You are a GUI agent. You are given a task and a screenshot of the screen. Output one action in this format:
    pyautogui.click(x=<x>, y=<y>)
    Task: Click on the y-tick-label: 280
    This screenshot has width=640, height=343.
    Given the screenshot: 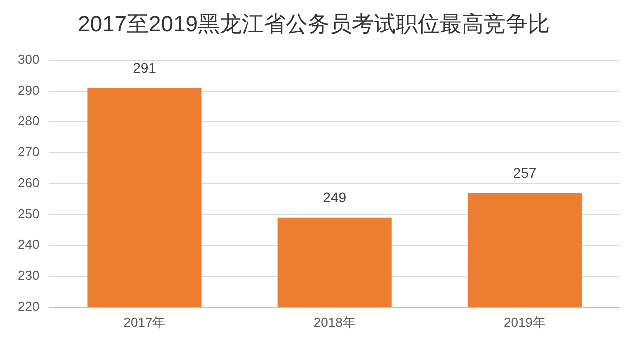 What is the action you would take?
    pyautogui.click(x=29, y=121)
    